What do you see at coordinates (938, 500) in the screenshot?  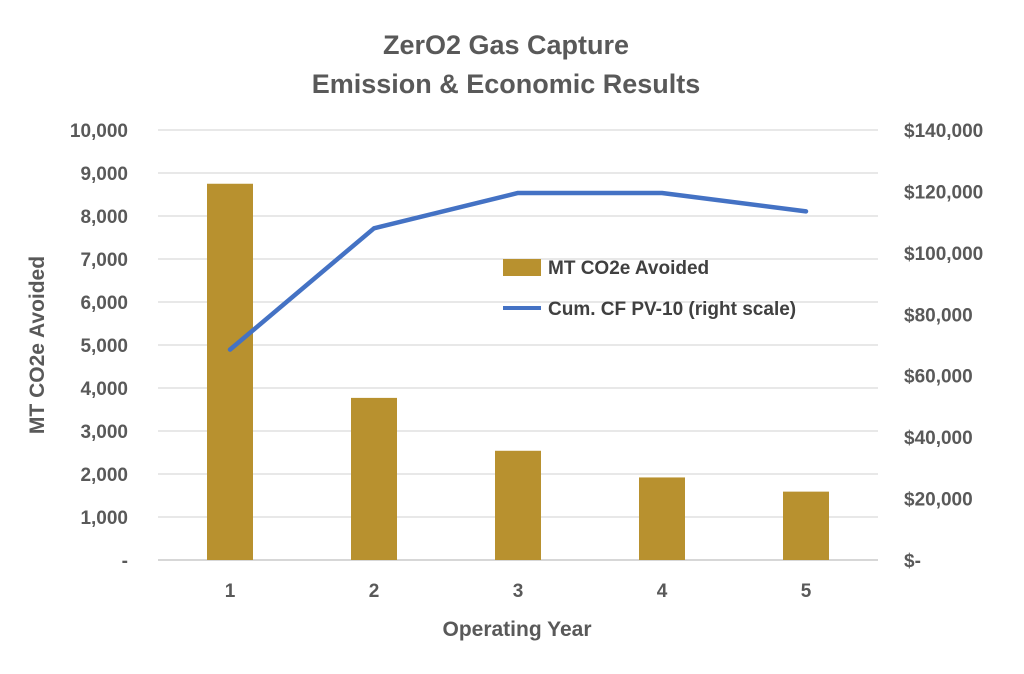 I see `y2-tick-label: $20,000` at bounding box center [938, 500].